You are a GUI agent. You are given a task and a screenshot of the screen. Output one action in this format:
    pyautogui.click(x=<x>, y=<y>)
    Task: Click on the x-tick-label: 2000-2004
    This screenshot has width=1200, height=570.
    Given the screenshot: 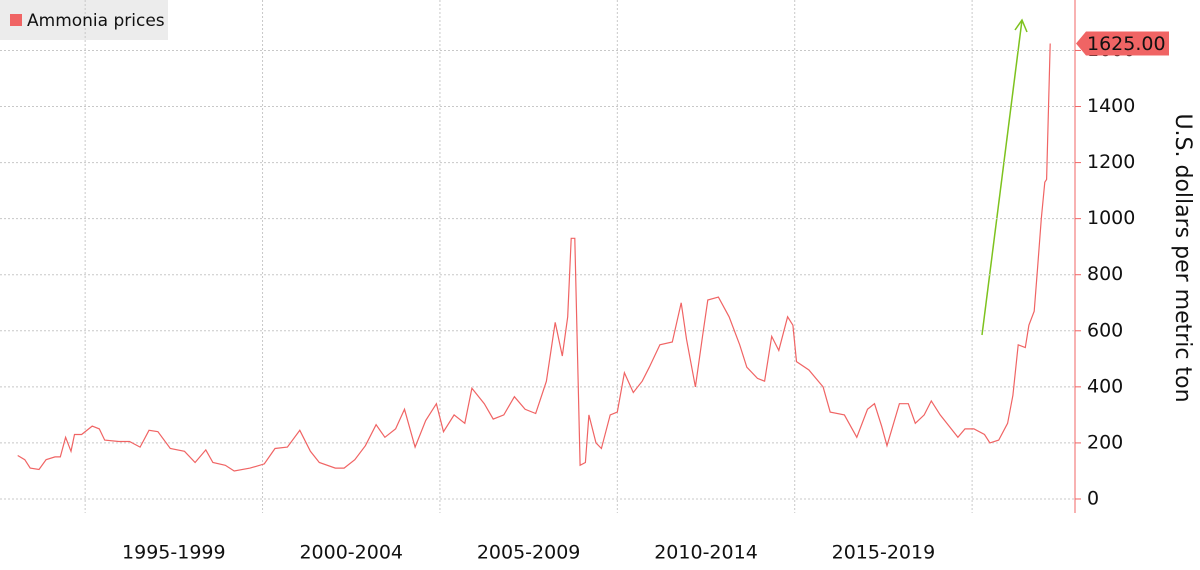 What is the action you would take?
    pyautogui.click(x=351, y=553)
    